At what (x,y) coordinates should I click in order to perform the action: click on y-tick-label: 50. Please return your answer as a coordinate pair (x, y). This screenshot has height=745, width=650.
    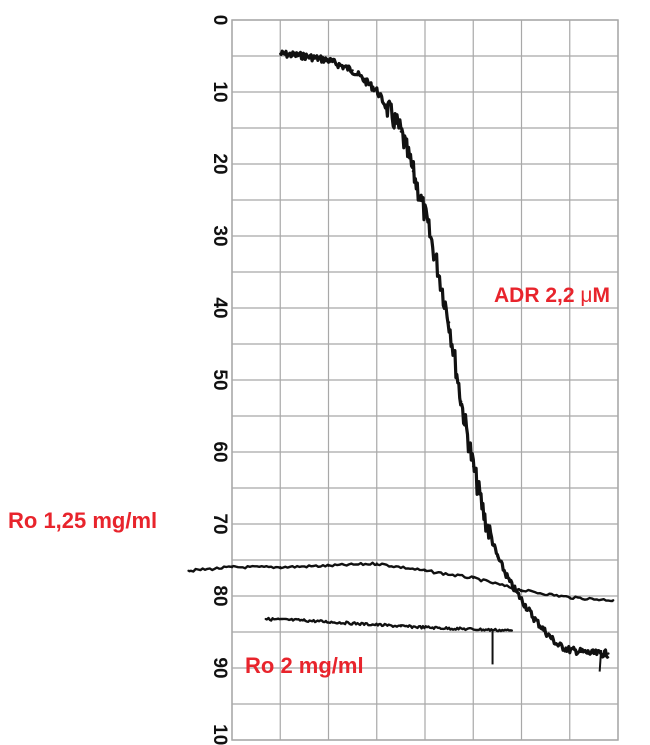
    Looking at the image, I should click on (219, 379).